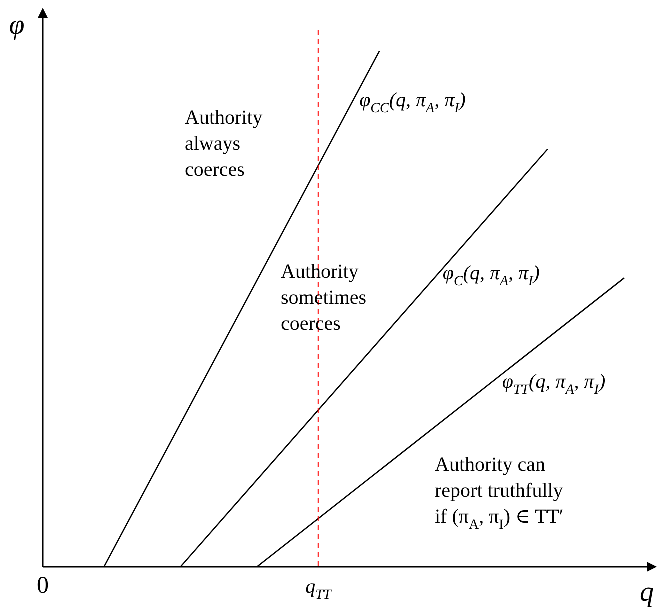 The width and height of the screenshot is (657, 610). I want to click on x-tick-label: 0, so click(43, 586).